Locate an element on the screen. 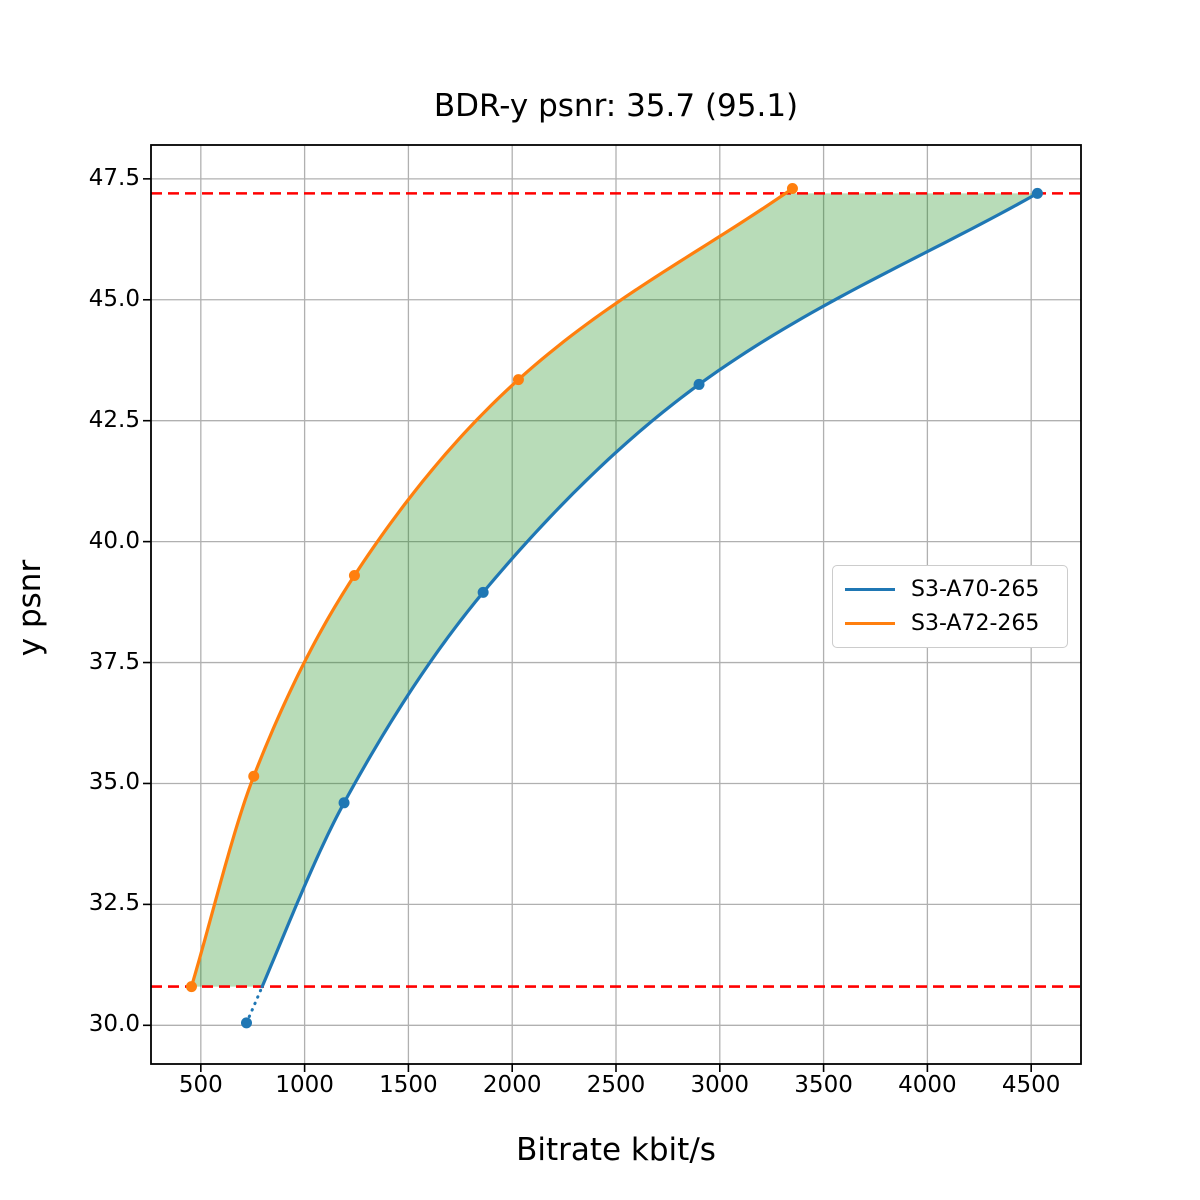 The width and height of the screenshot is (1200, 1200). x-tick-label: 3000 is located at coordinates (720, 1085).